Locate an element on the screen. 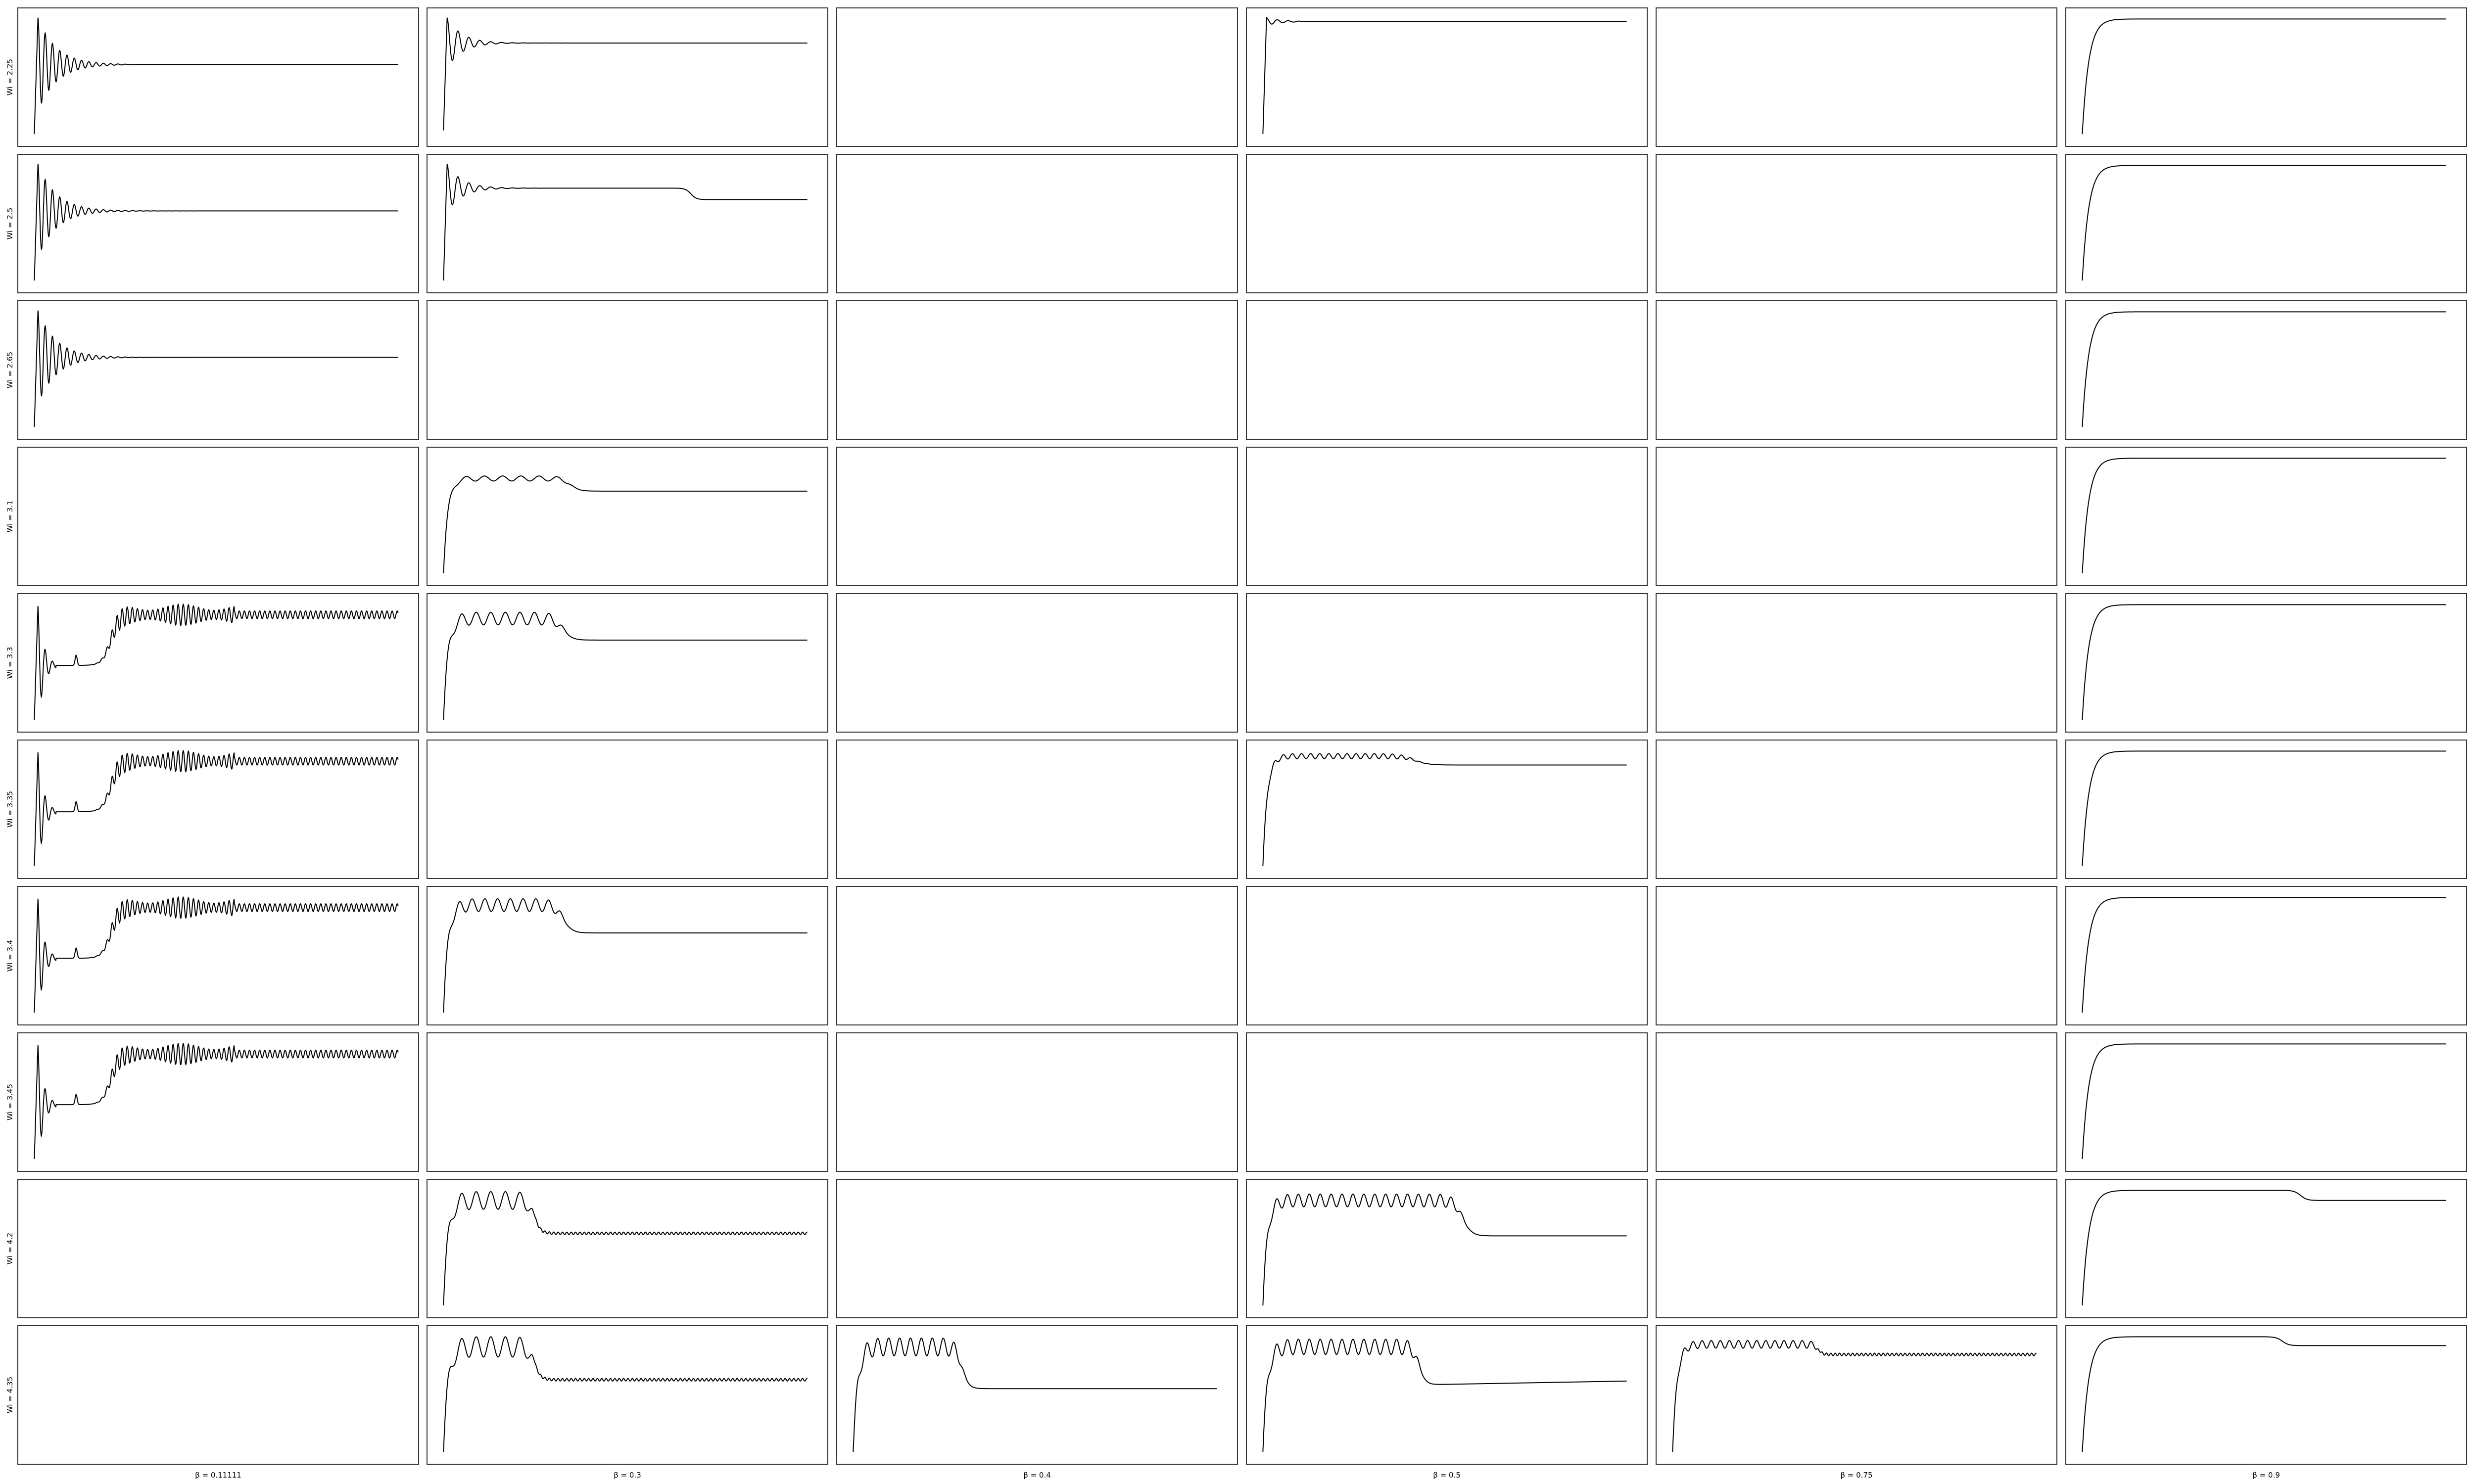 The image size is (2474, 1484). panel-r5-c1 is located at coordinates (218, 663).